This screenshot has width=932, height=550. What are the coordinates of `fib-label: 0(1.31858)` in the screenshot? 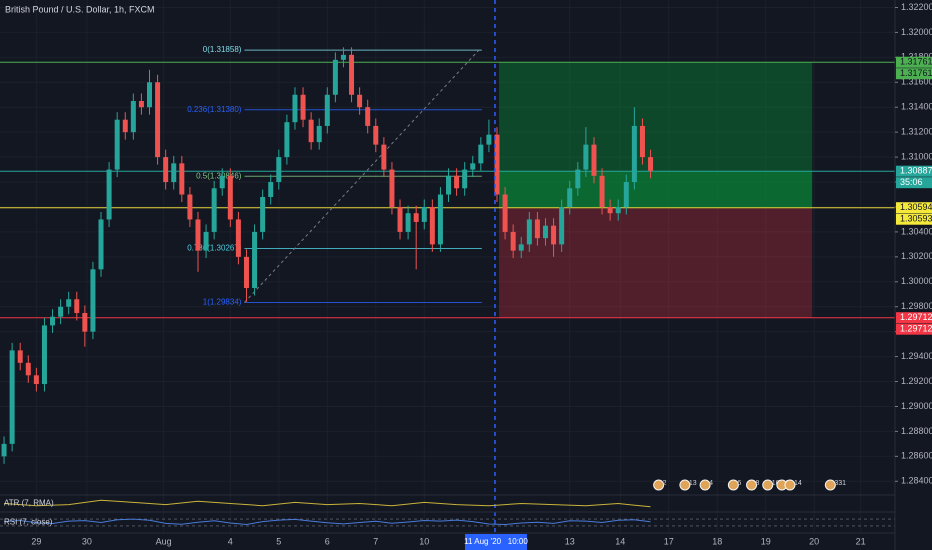 It's located at (222, 49).